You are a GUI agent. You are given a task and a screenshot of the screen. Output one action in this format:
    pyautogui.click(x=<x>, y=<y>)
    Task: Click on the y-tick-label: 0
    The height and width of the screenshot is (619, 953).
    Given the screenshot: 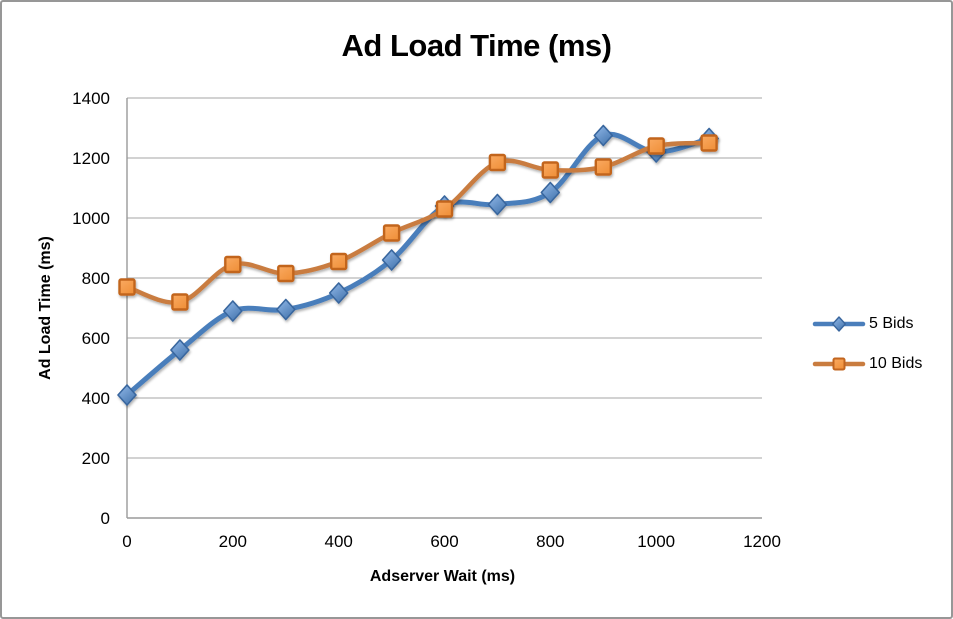 What is the action you would take?
    pyautogui.click(x=105, y=518)
    